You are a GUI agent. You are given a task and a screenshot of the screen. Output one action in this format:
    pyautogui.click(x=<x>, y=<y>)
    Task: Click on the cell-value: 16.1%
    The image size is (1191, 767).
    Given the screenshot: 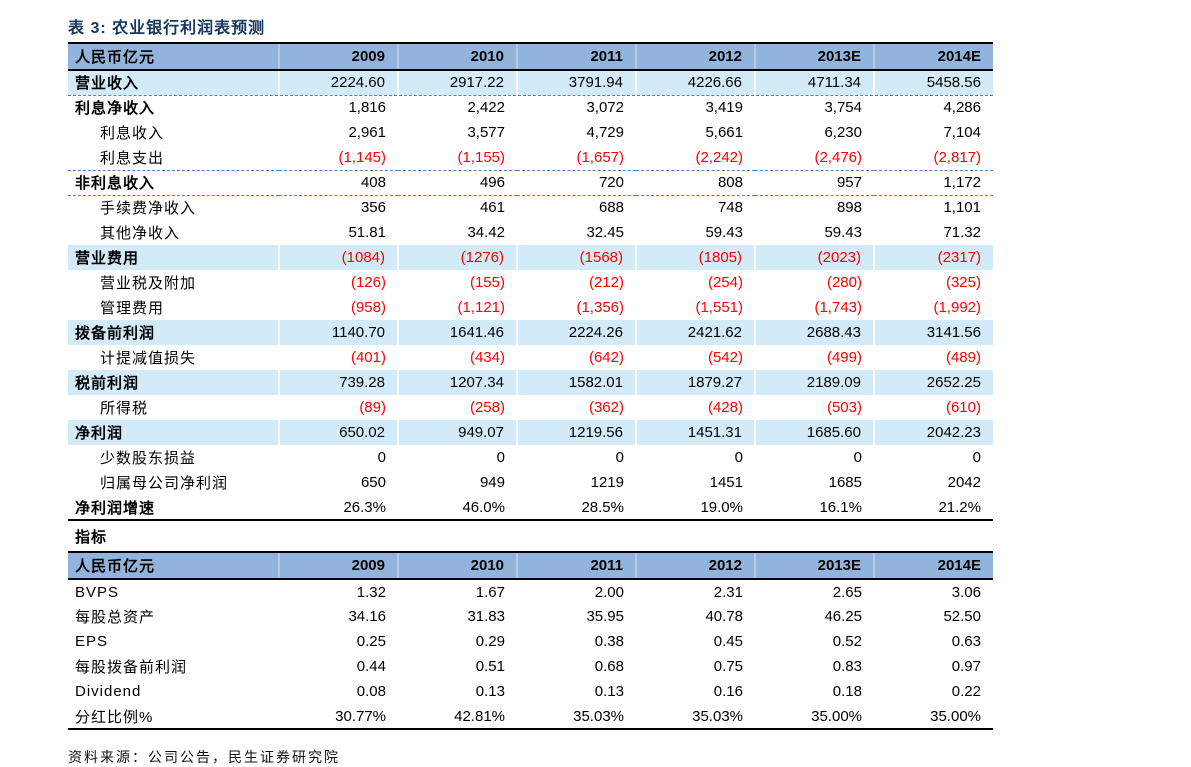 What is the action you would take?
    pyautogui.click(x=840, y=507)
    